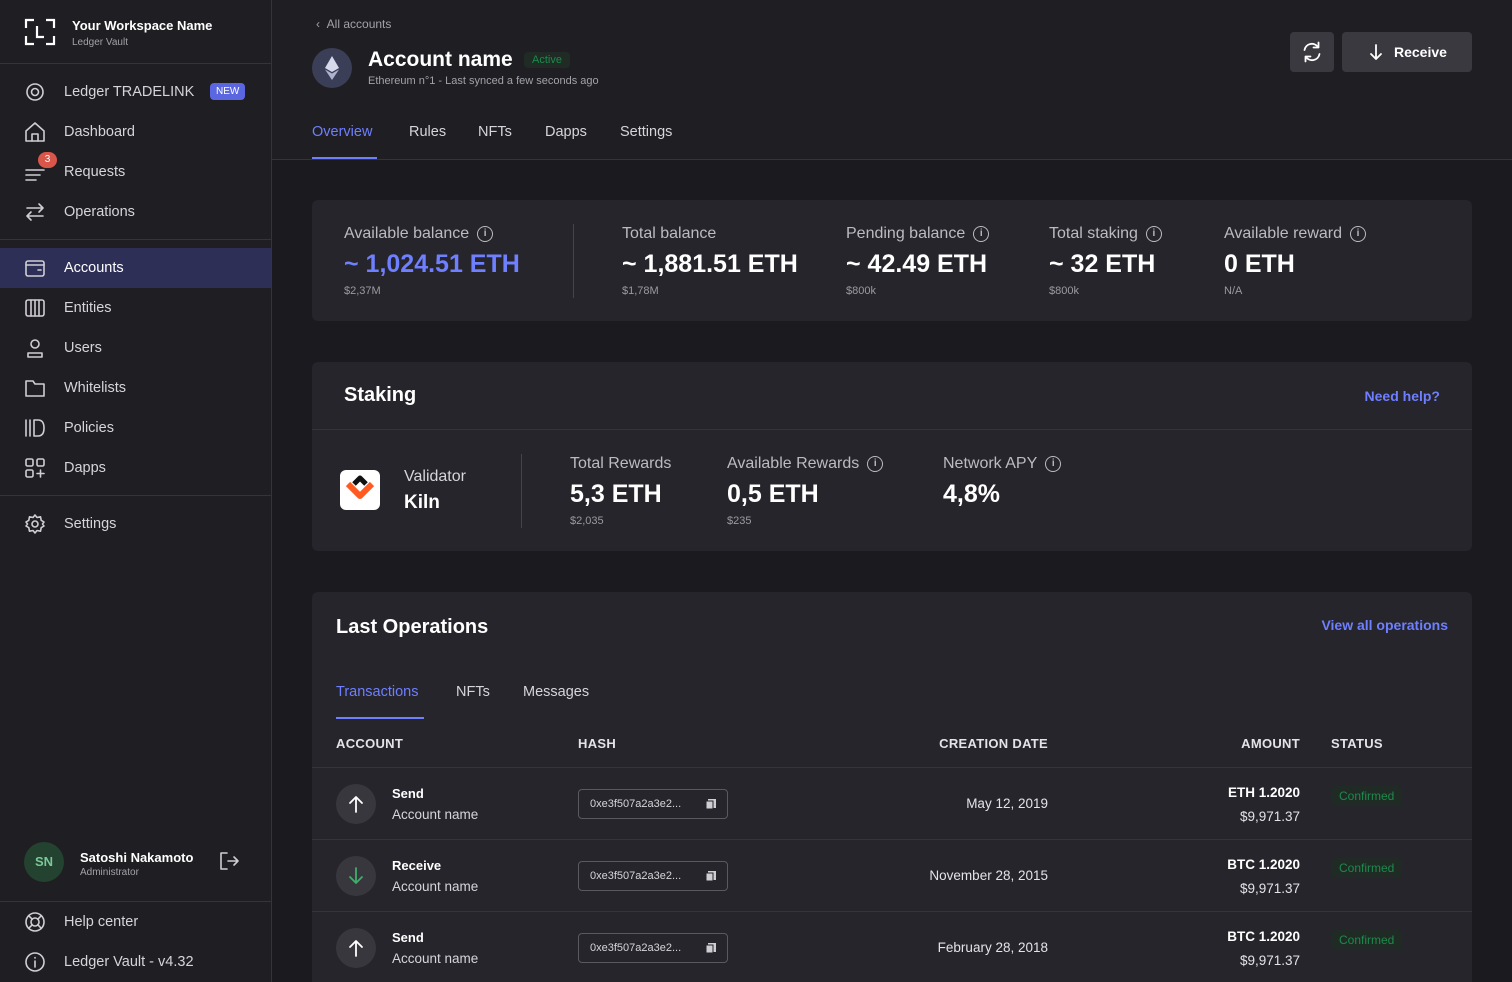 Image resolution: width=1512 pixels, height=982 pixels. Describe the element at coordinates (137, 857) in the screenshot. I see `user-name: Satoshi Nakamoto` at that location.